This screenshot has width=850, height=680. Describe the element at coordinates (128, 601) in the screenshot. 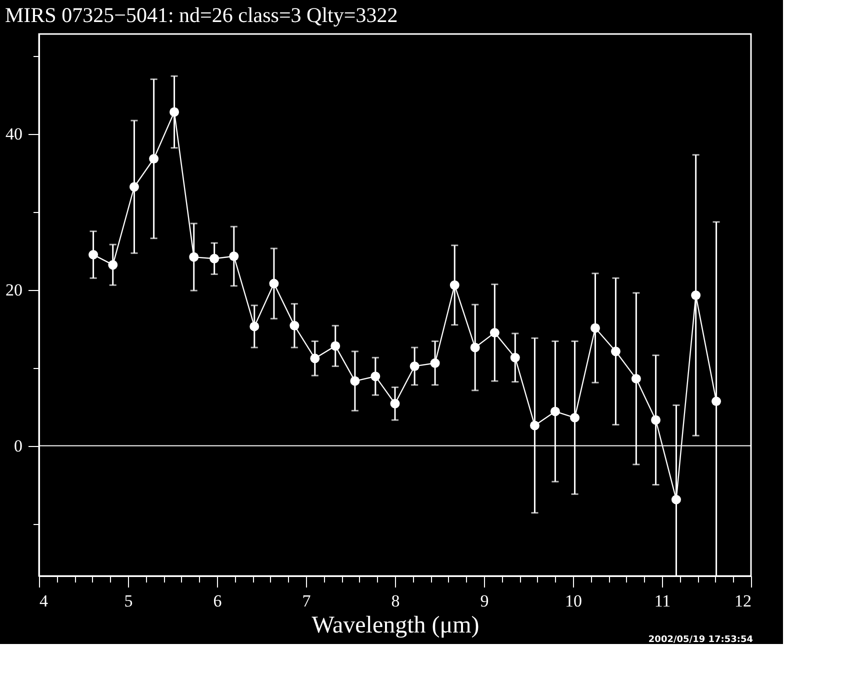

I see `x-tick-label: 5` at that location.